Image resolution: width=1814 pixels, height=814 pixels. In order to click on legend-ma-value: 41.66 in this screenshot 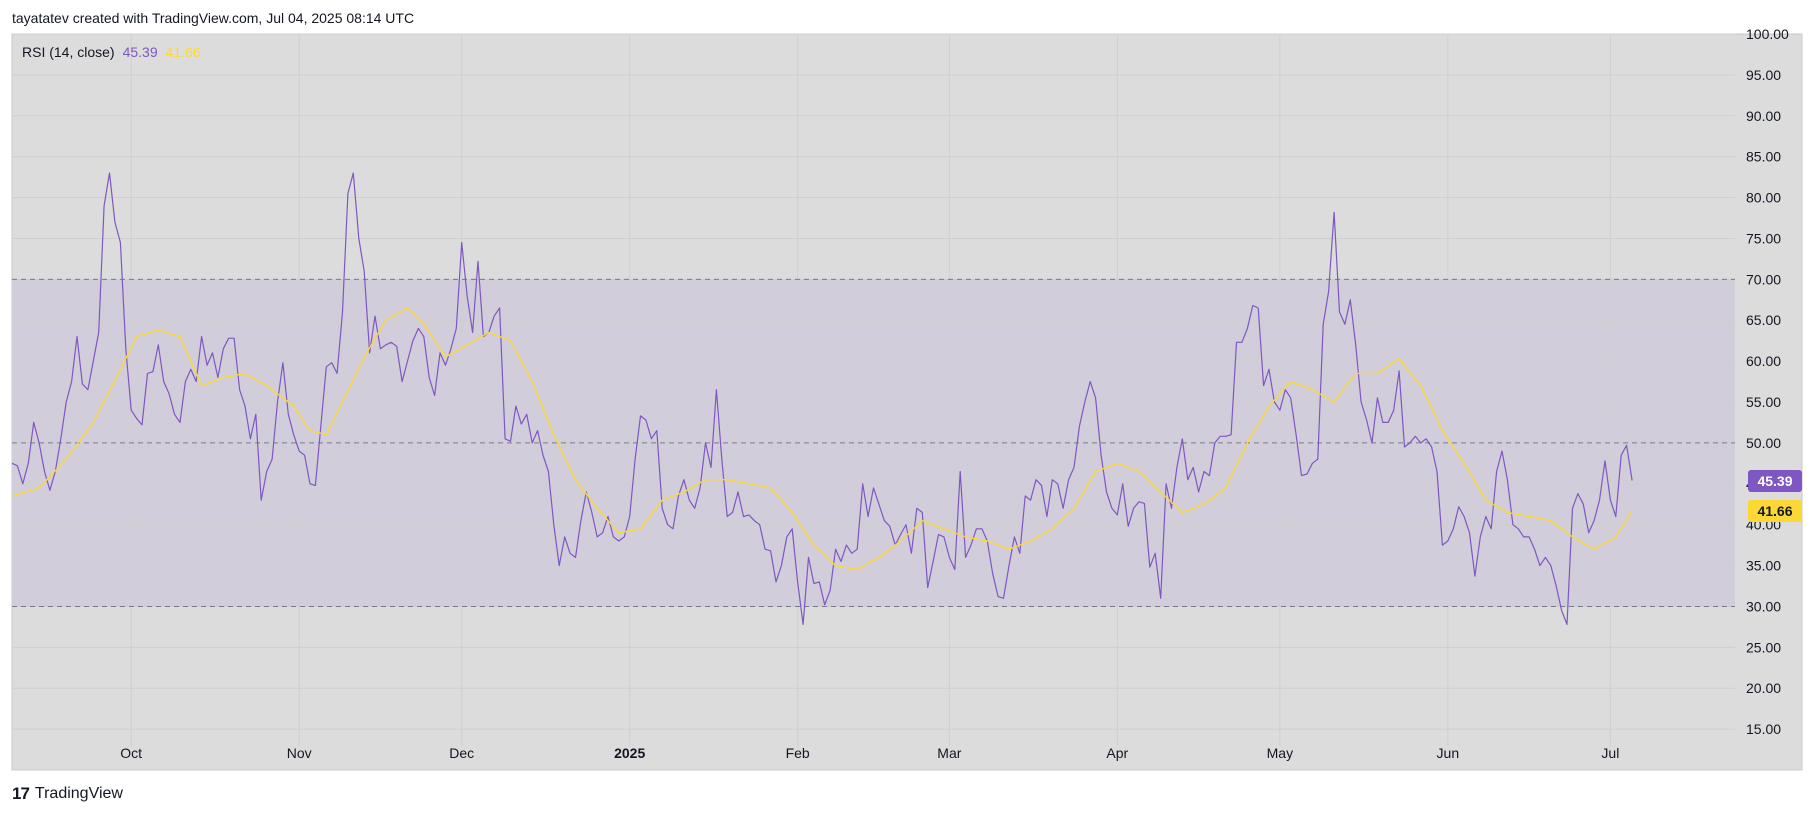, I will do `click(183, 52)`.